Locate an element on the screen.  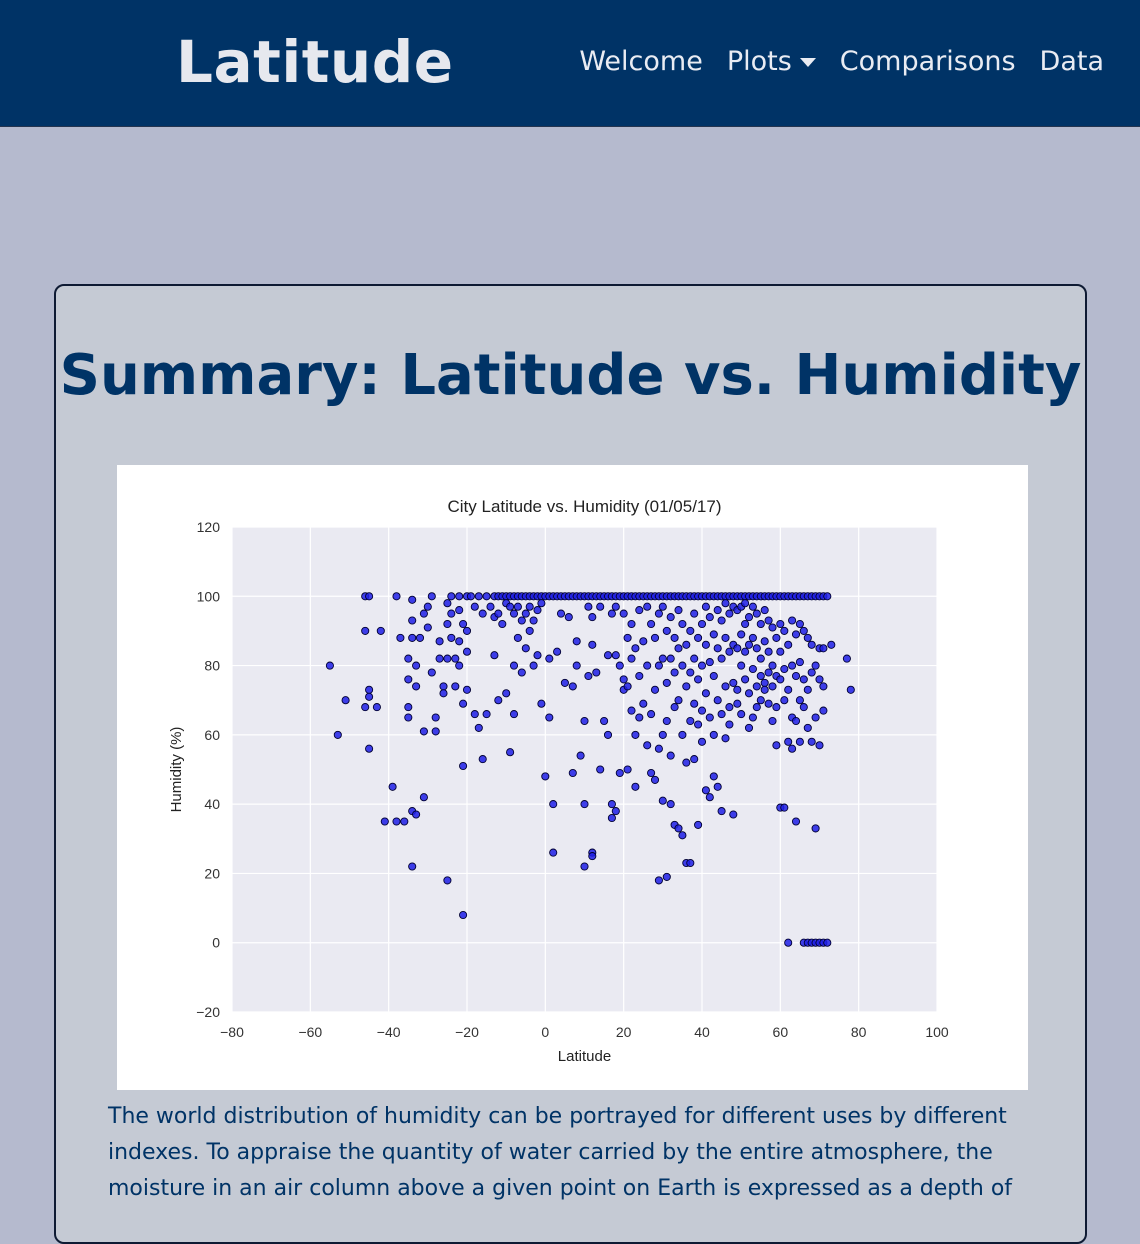
nav-link-data: Data is located at coordinates (1072, 62).